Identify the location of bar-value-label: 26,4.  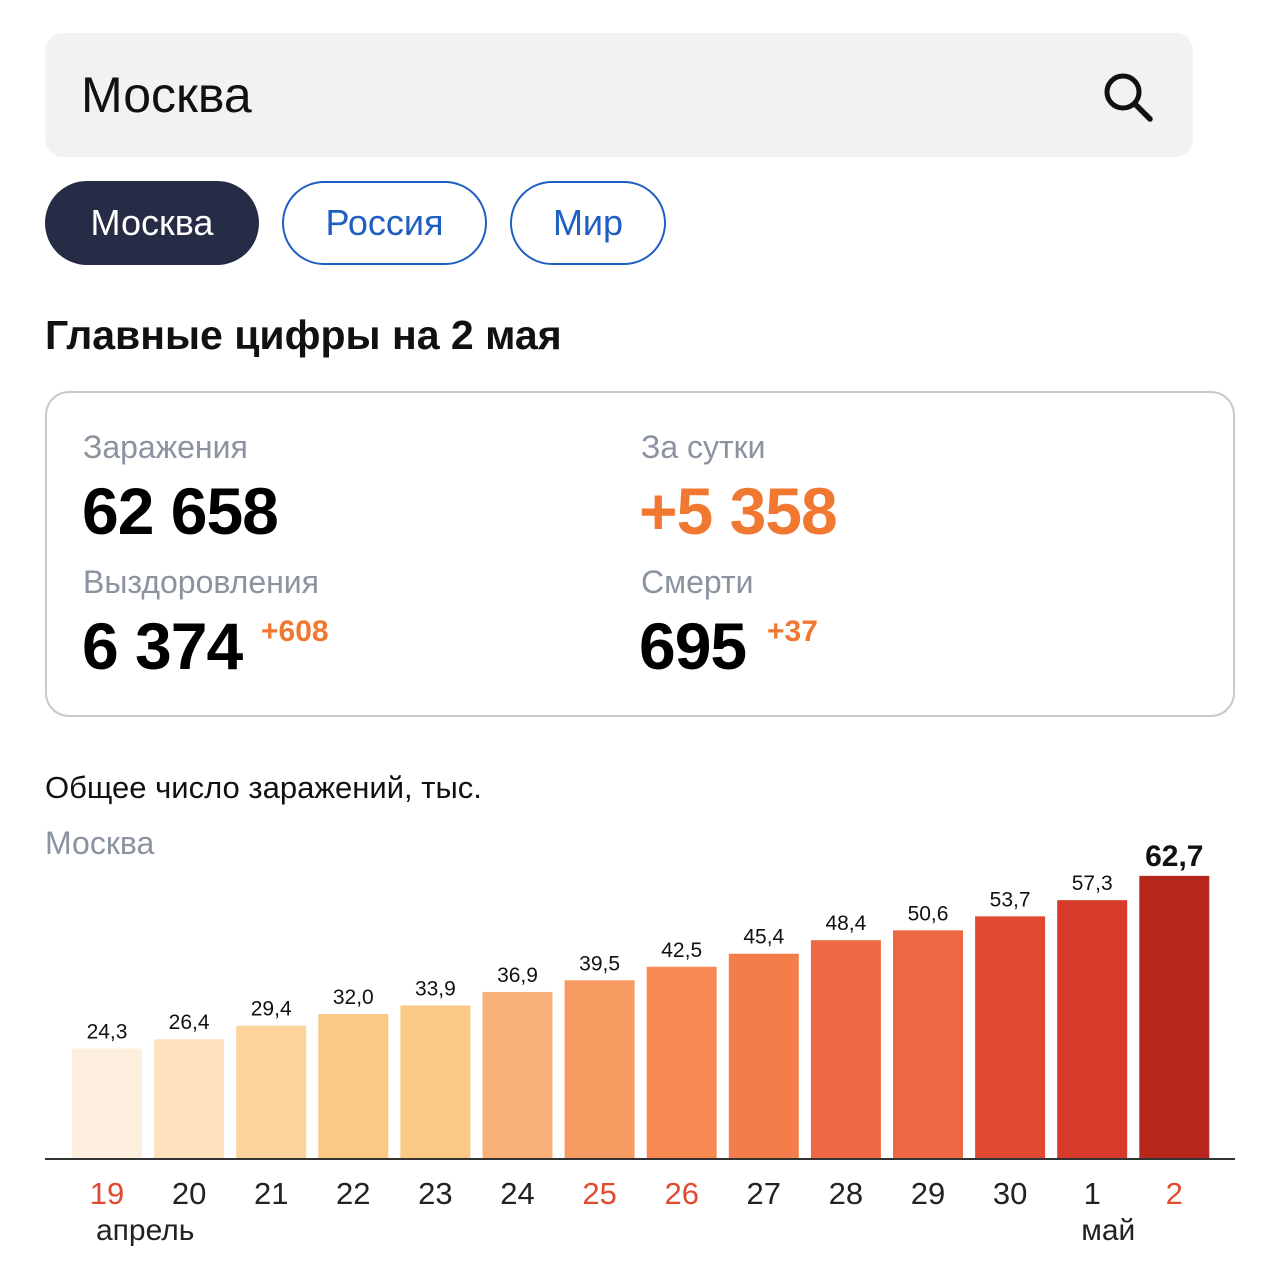
(189, 1022).